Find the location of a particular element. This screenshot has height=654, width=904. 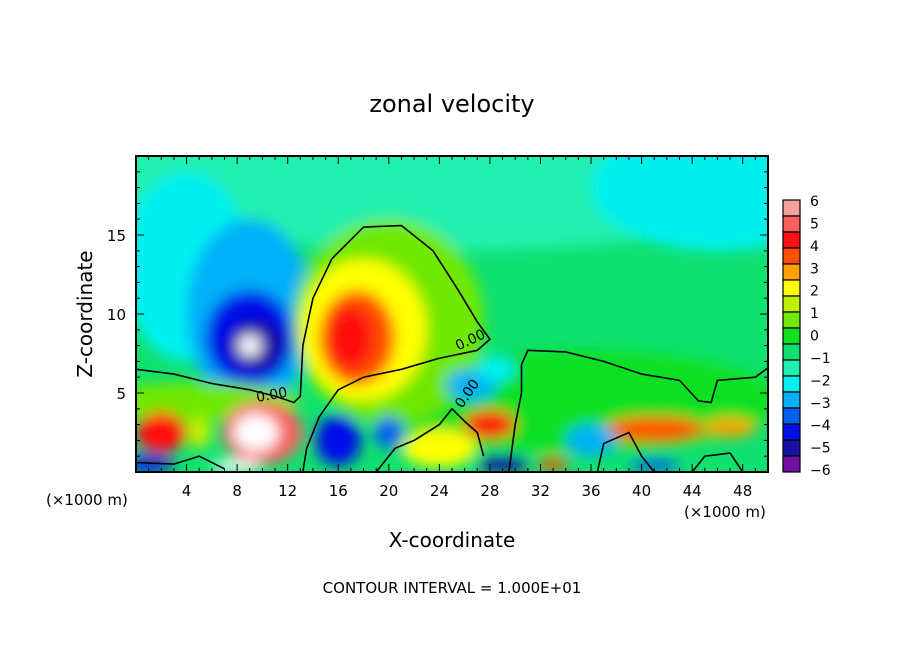

x-tick-label: 44 is located at coordinates (692, 491).